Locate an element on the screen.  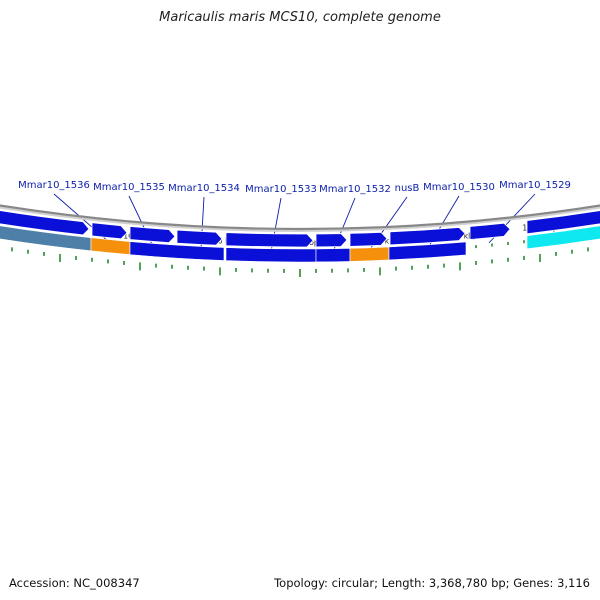
gene-label: Mmar10_1536 is located at coordinates (54, 185).